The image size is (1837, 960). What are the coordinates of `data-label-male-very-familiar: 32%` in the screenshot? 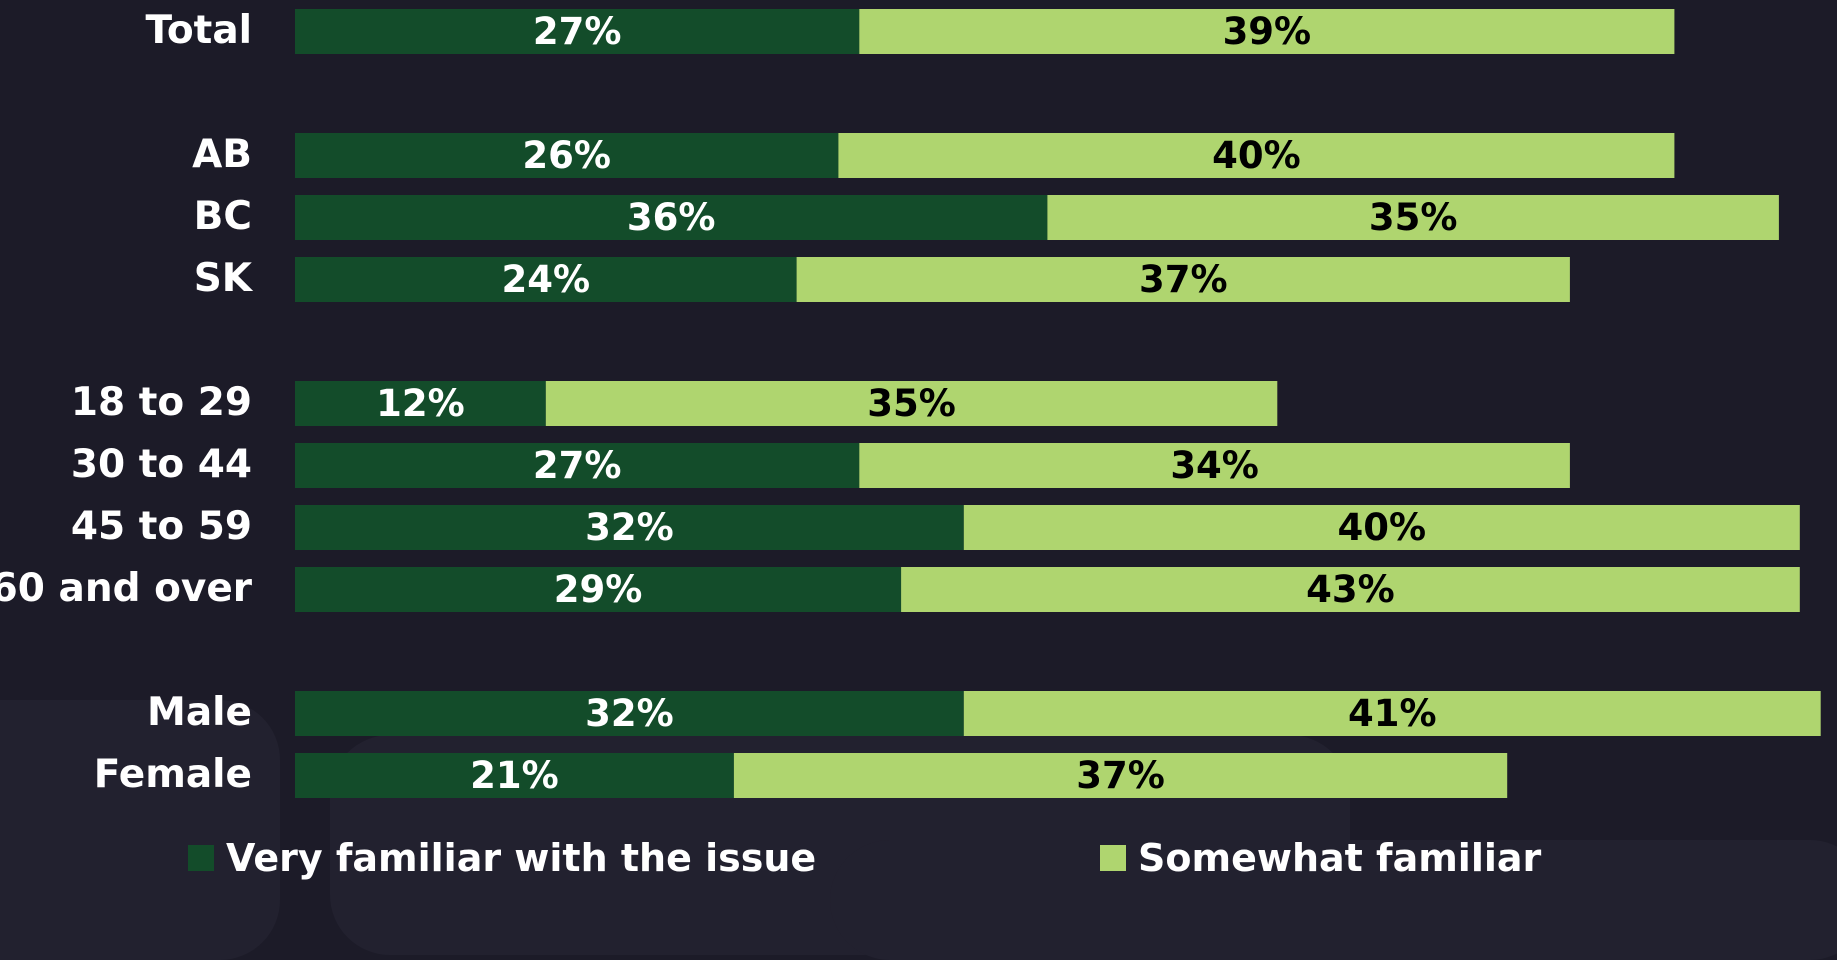 It's located at (629, 713).